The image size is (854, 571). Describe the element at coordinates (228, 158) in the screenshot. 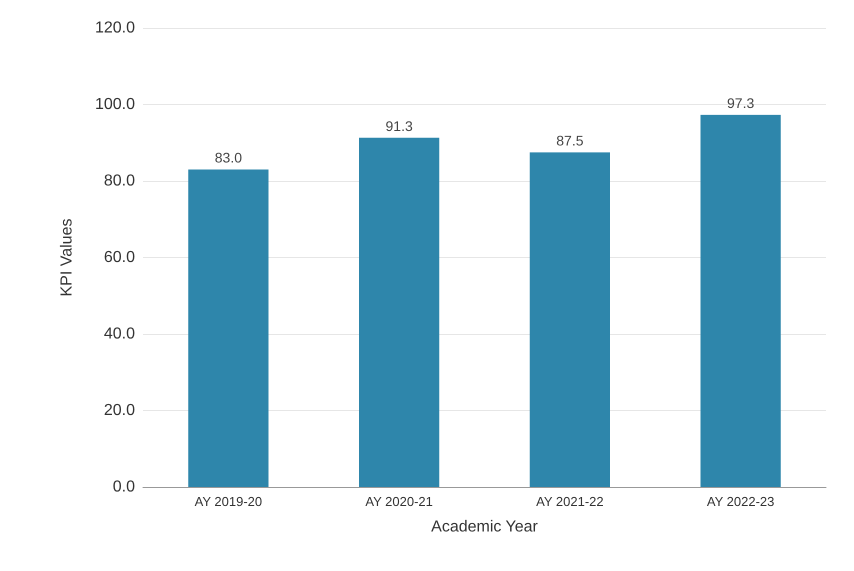

I see `data-label: 83.0` at that location.